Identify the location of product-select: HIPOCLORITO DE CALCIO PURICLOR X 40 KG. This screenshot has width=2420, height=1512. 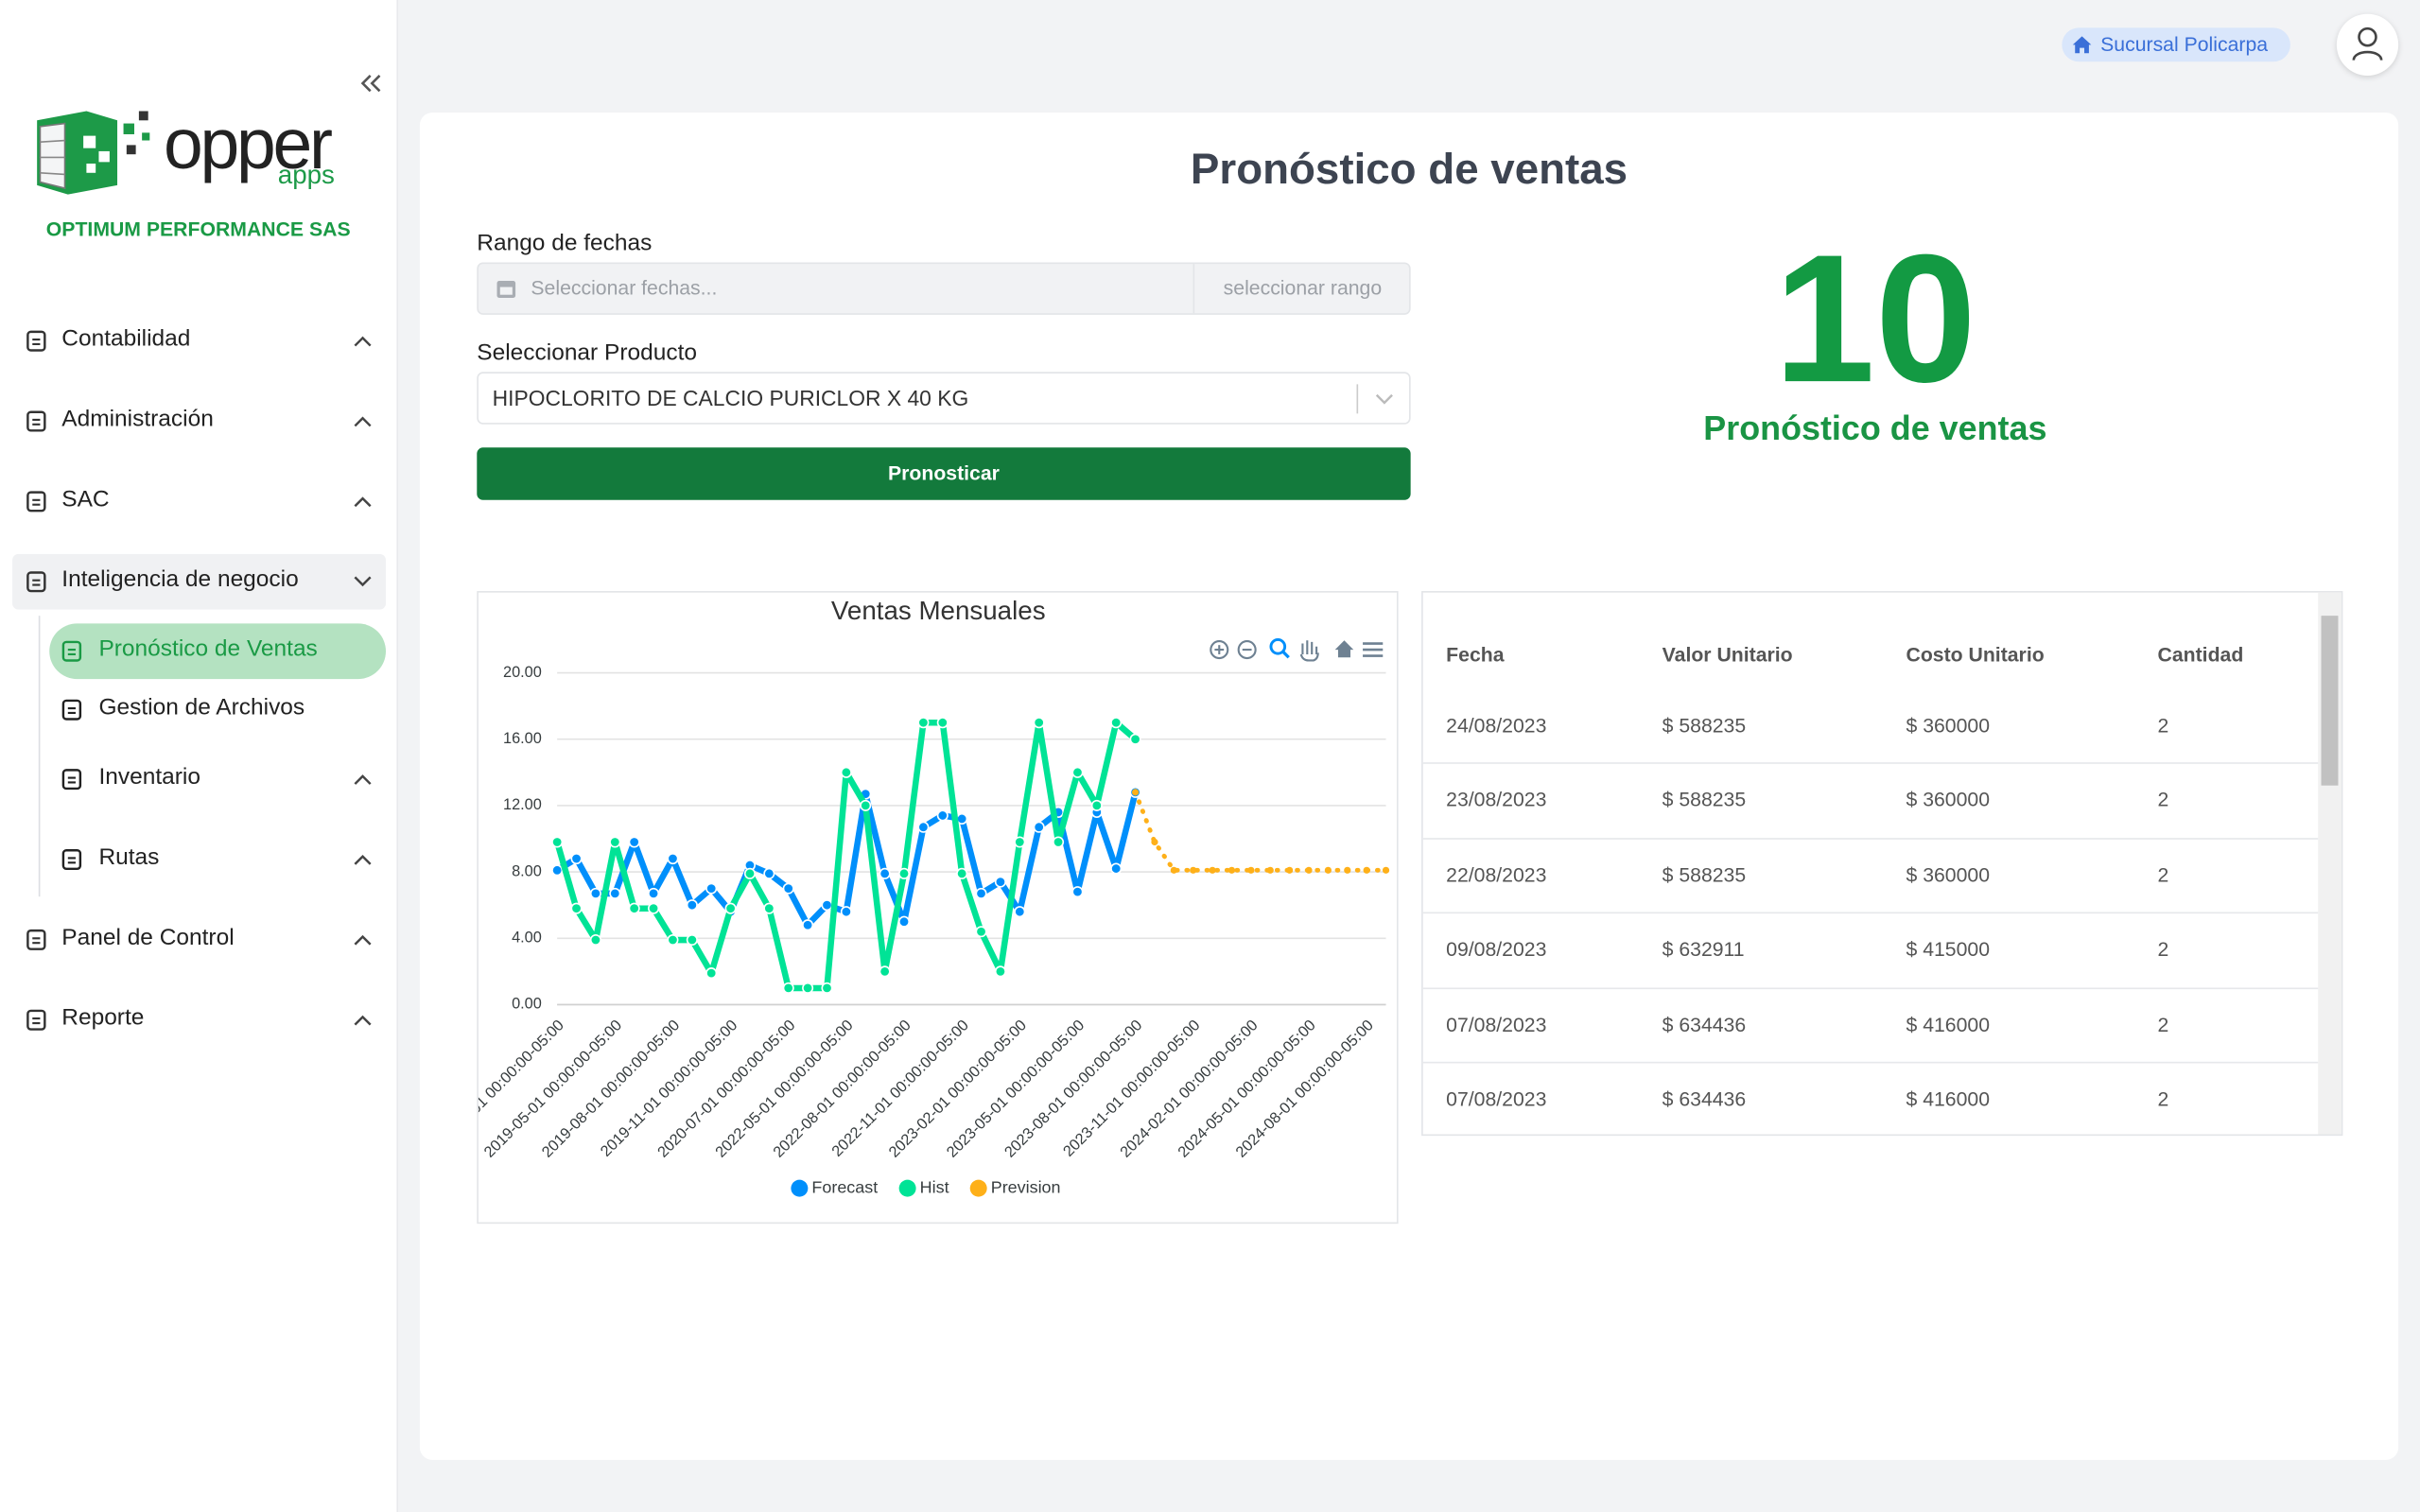
(944, 398).